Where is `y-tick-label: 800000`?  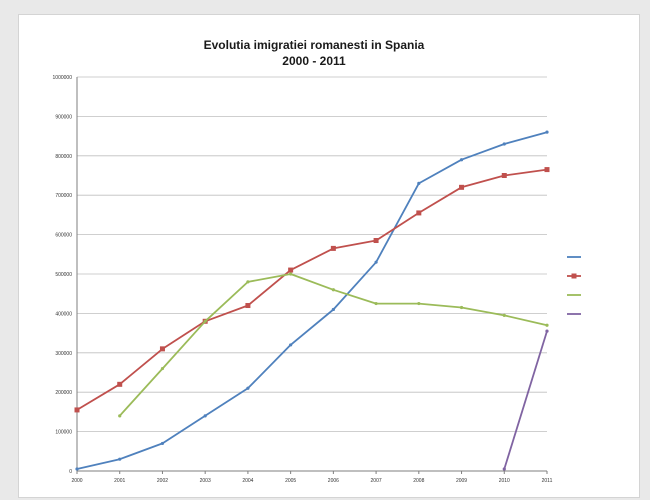 y-tick-label: 800000 is located at coordinates (63, 157).